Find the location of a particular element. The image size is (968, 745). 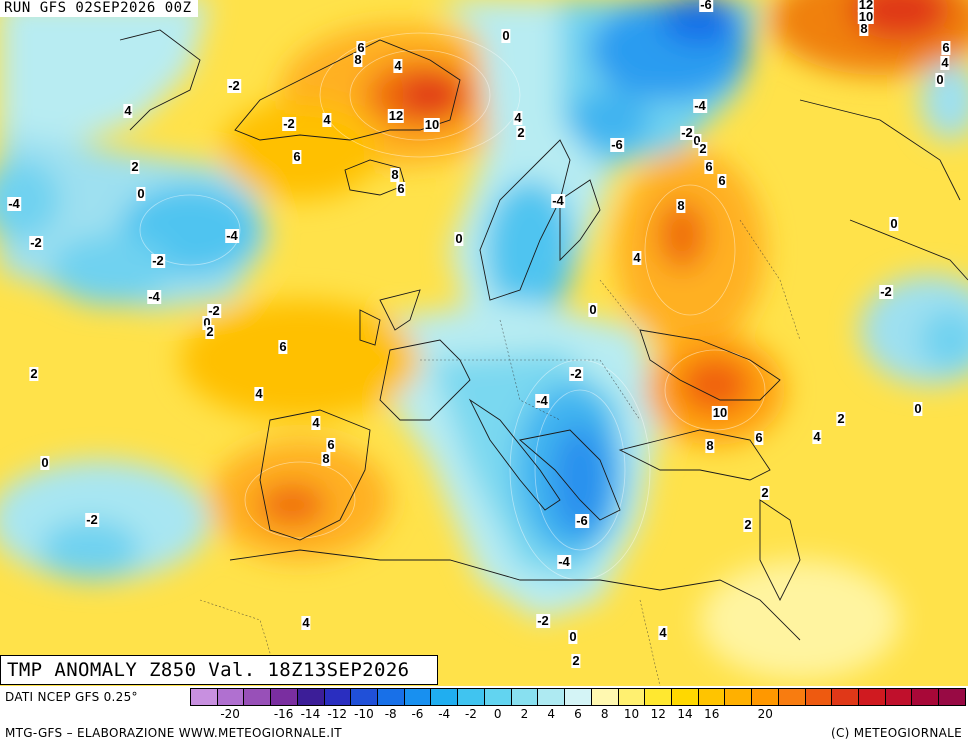

scale-tick-label: 6 is located at coordinates (578, 714).